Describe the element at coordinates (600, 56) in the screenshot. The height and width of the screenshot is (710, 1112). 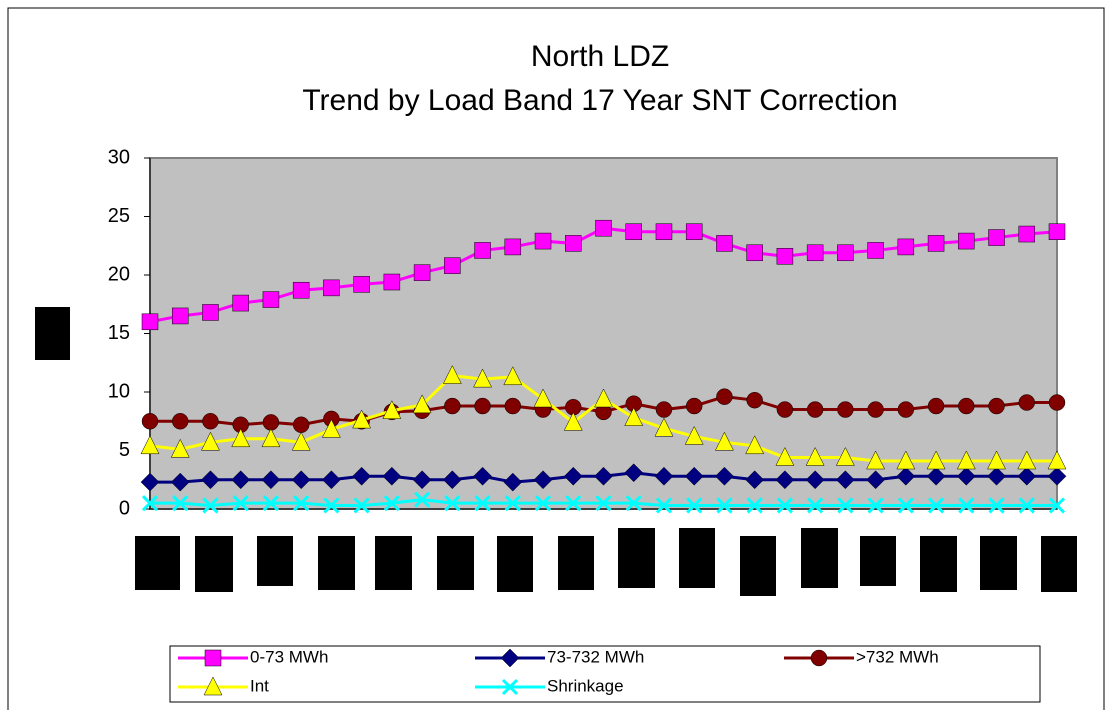
I see `chart-title: North LDZ` at that location.